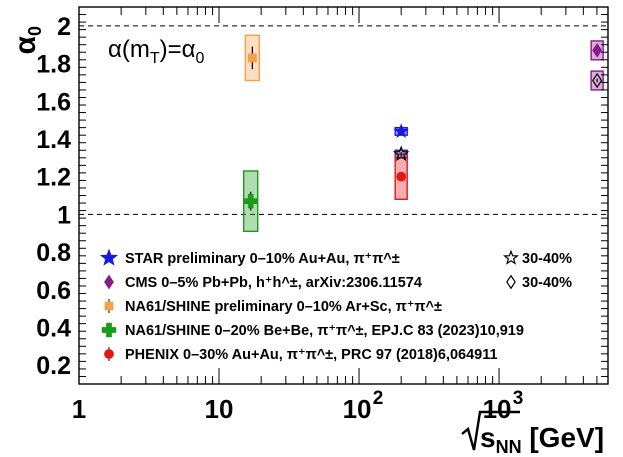  Describe the element at coordinates (64, 27) in the screenshot. I see `y-tick-label: 2` at that location.